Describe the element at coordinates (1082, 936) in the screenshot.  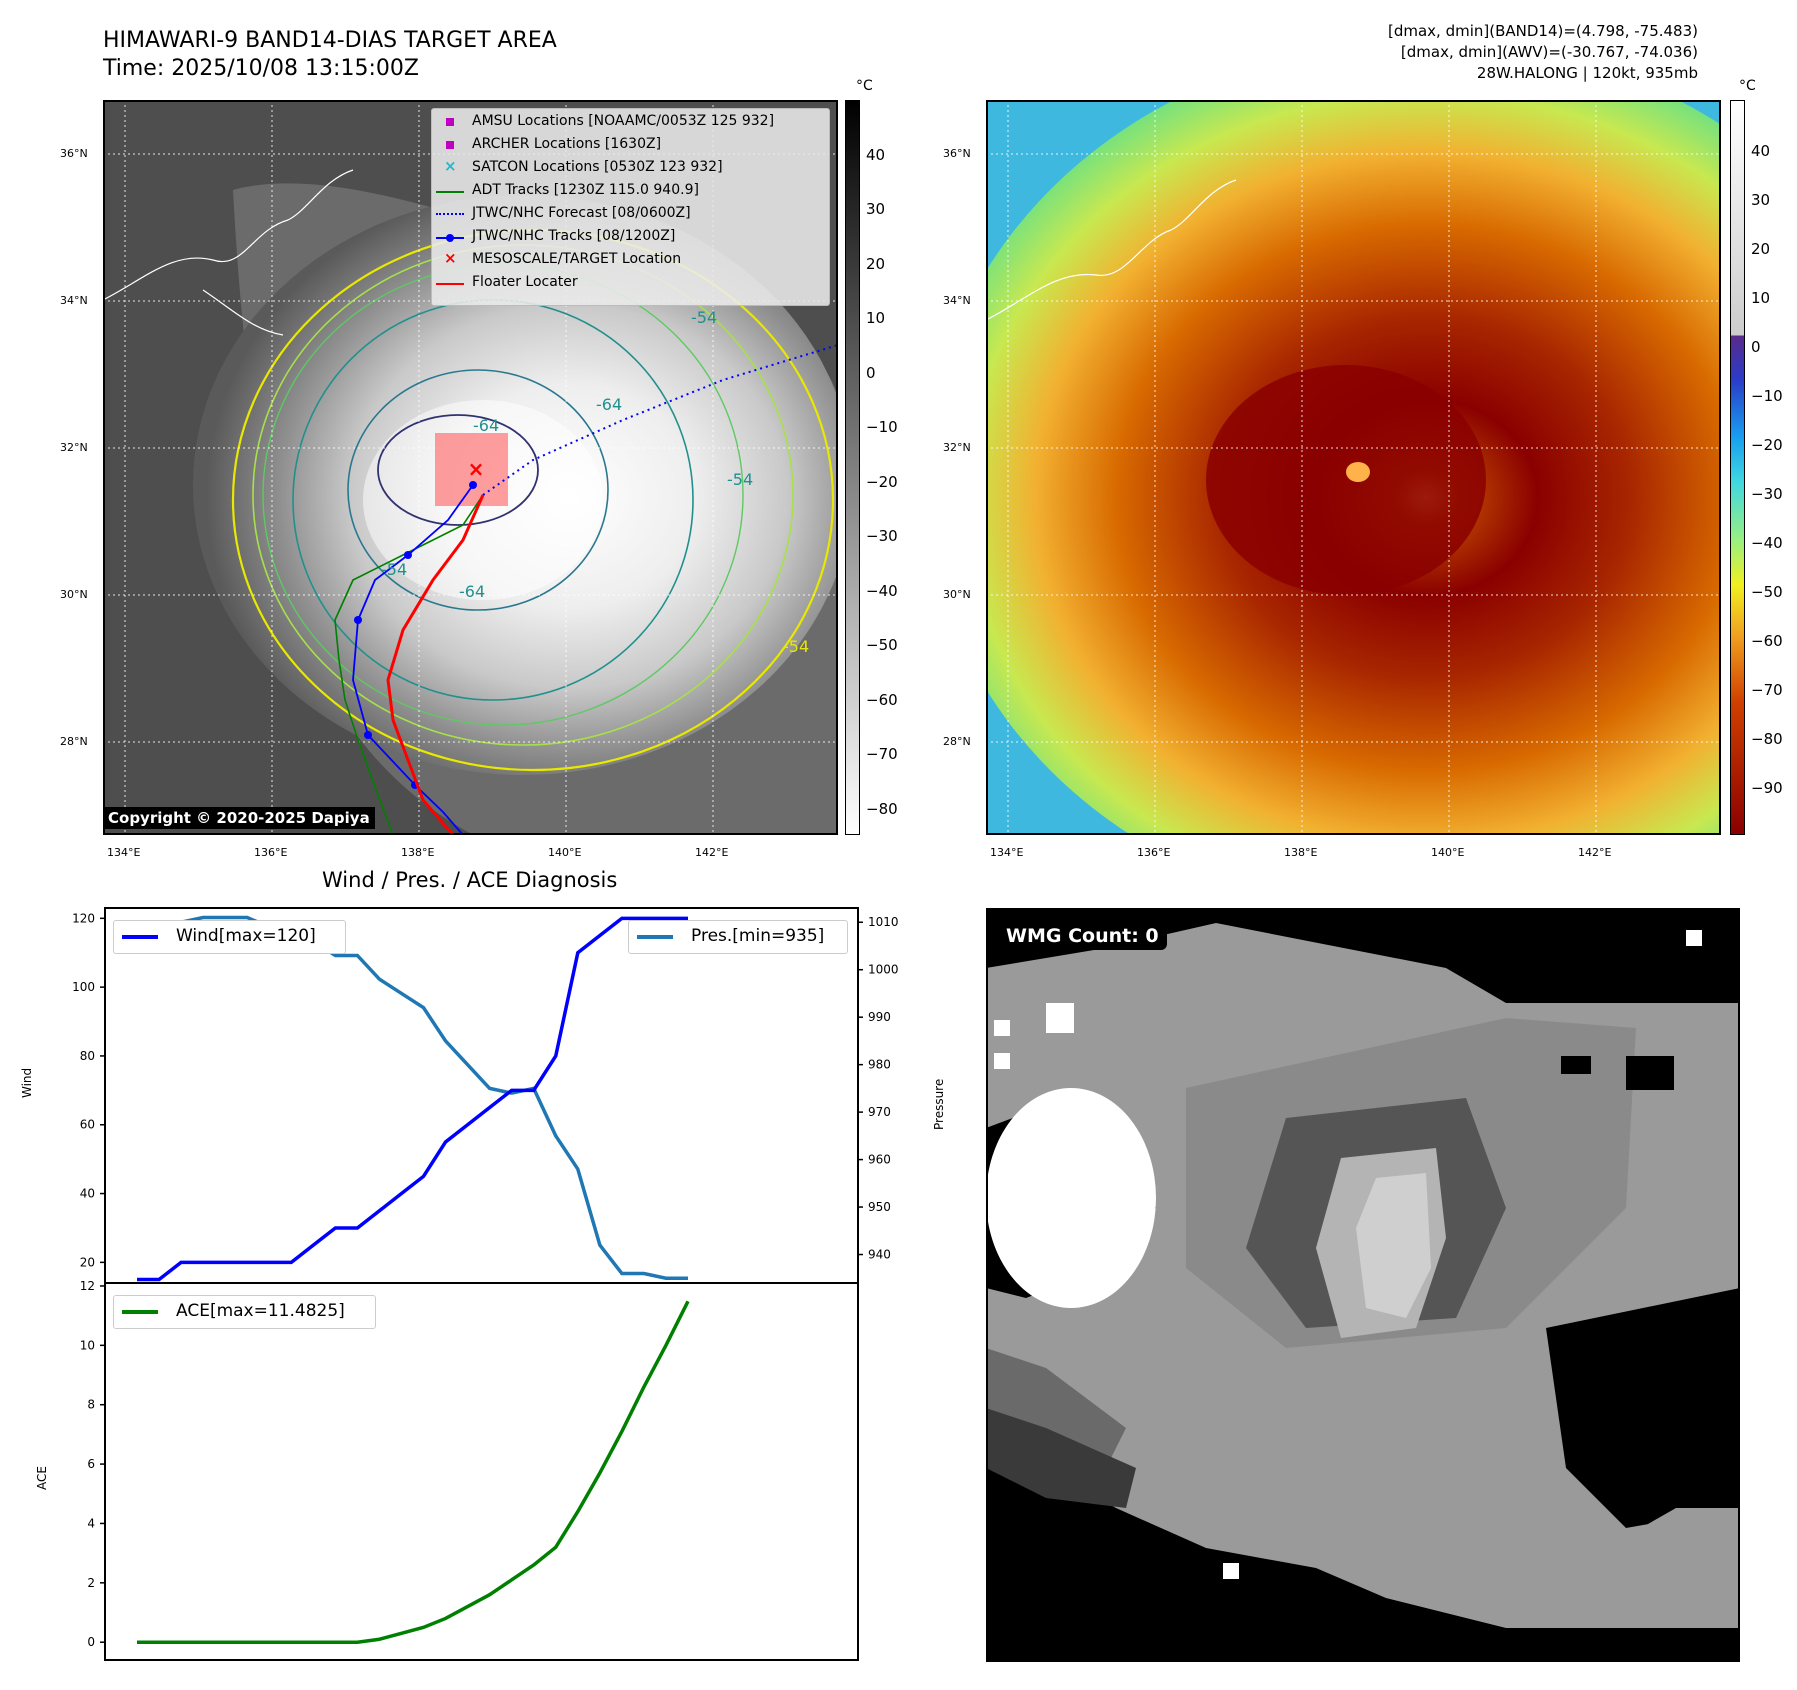
I see `wmg-count-badge: WMG Count: 0` at that location.